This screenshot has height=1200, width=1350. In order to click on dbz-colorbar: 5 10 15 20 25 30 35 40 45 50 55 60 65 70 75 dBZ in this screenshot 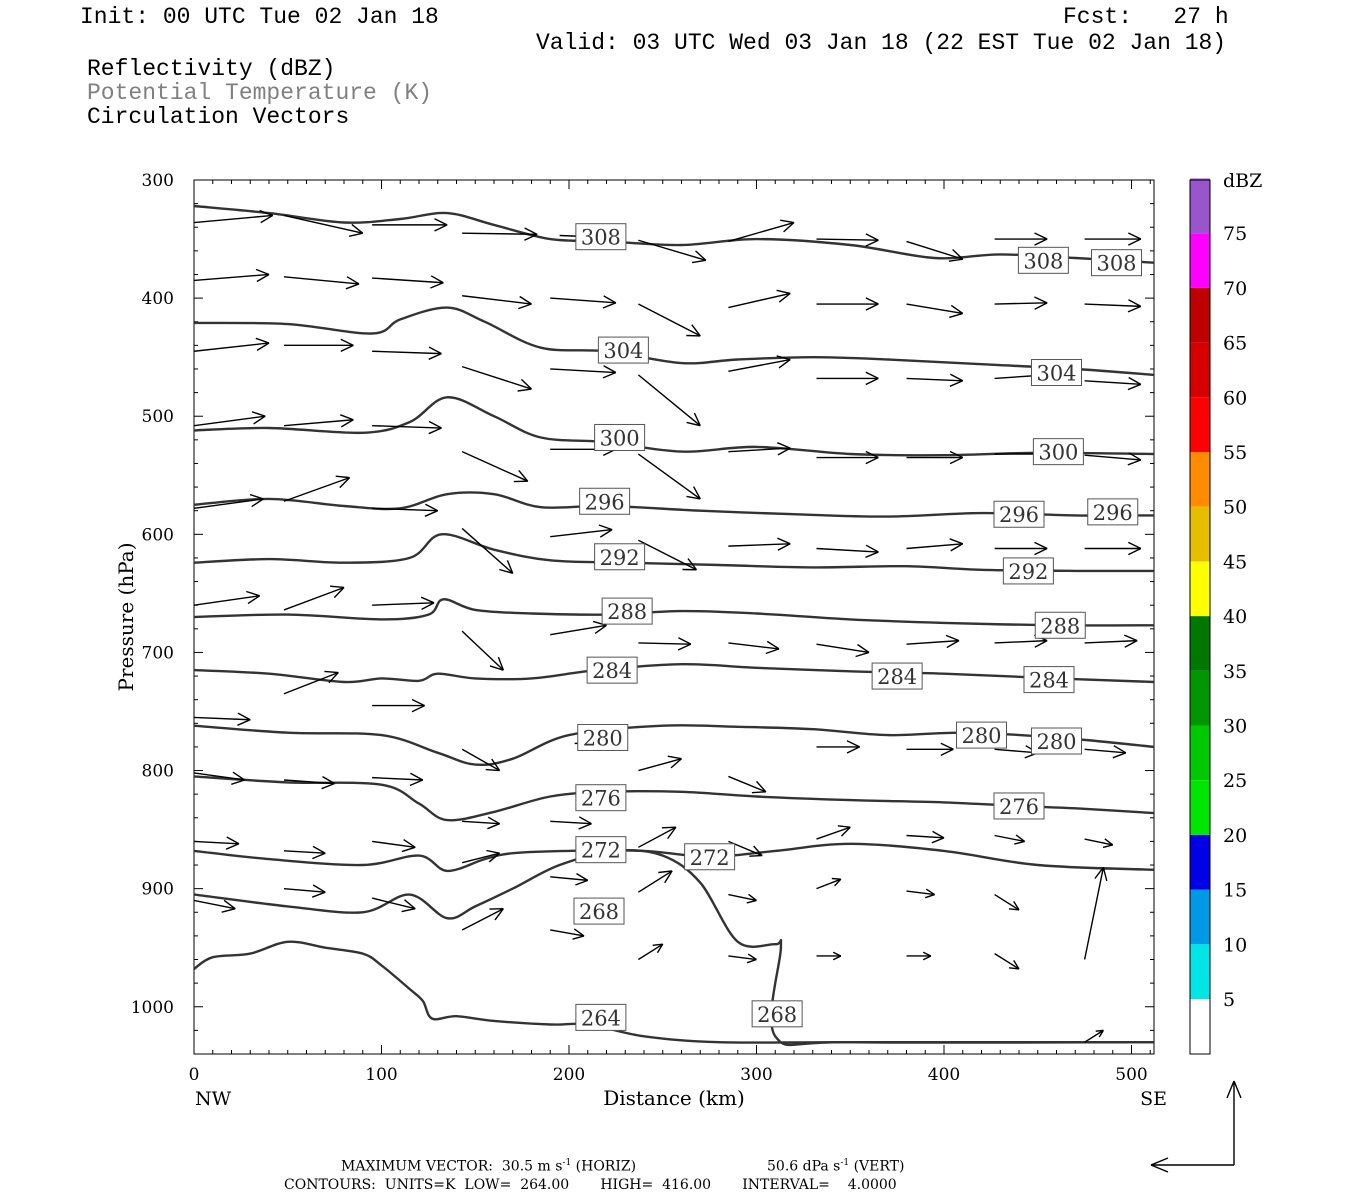, I will do `click(1225, 612)`.